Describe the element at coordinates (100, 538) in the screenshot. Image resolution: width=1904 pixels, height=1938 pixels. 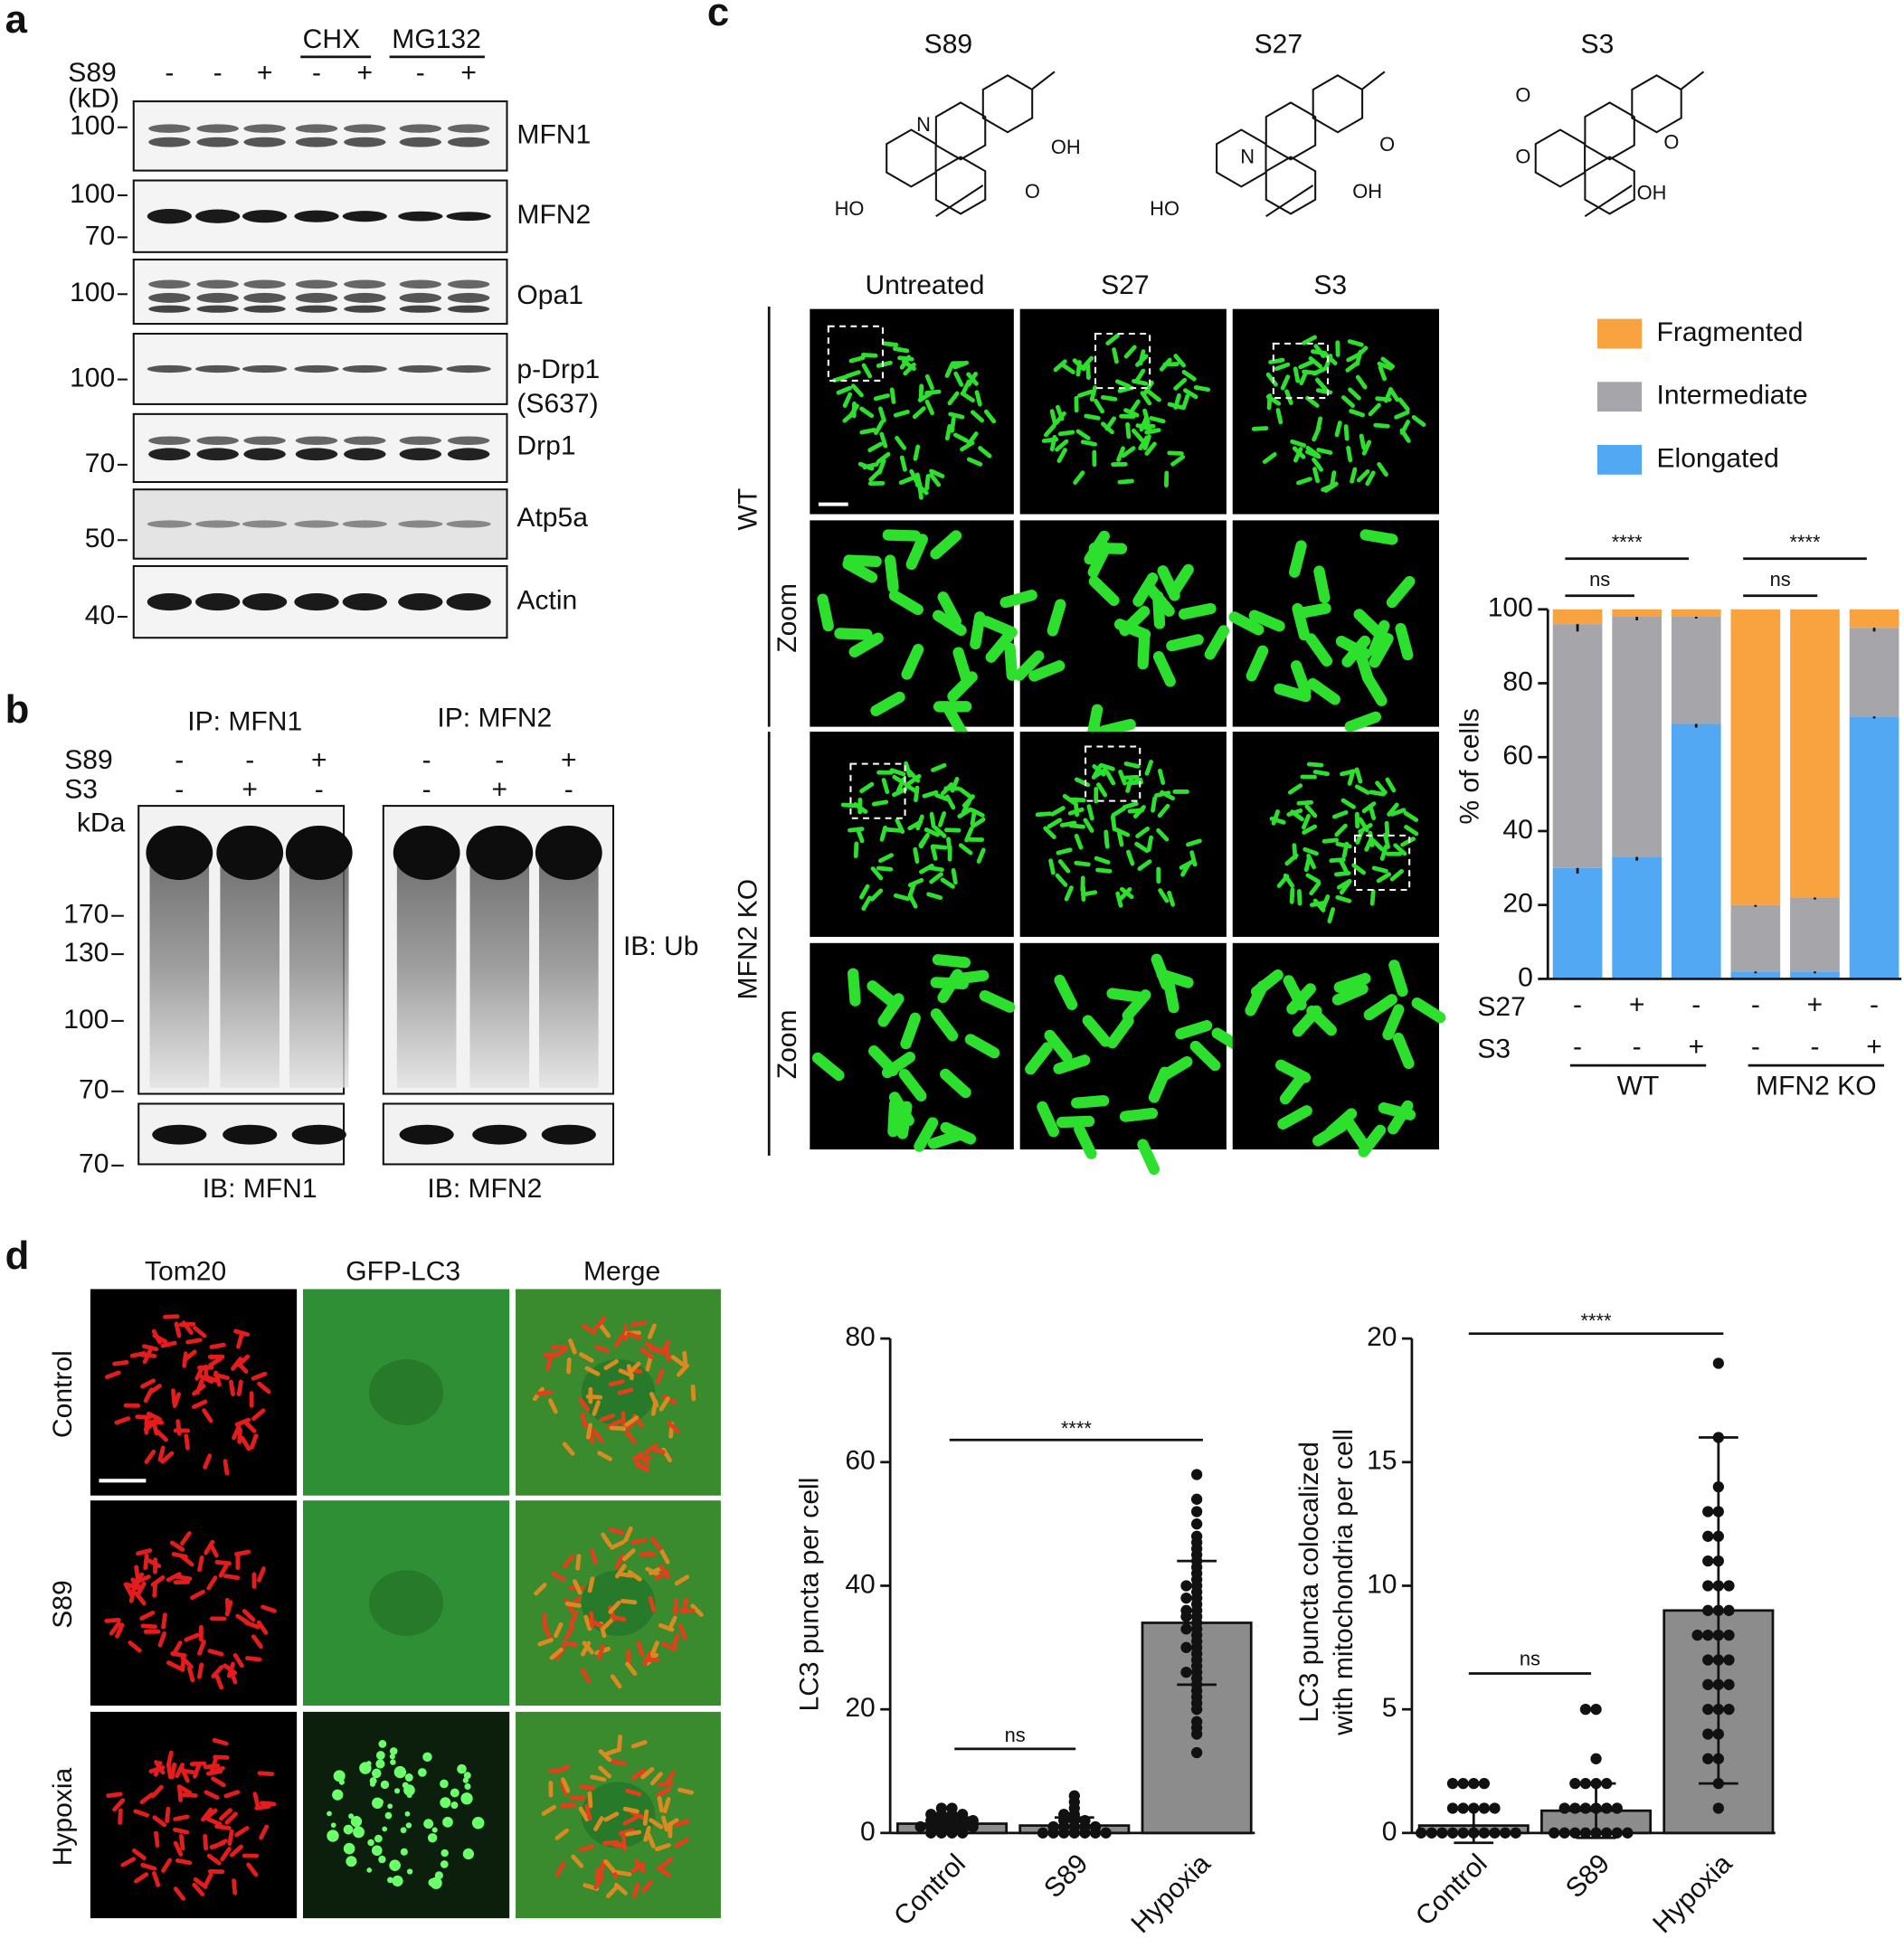
I see `mw-marker: 50` at that location.